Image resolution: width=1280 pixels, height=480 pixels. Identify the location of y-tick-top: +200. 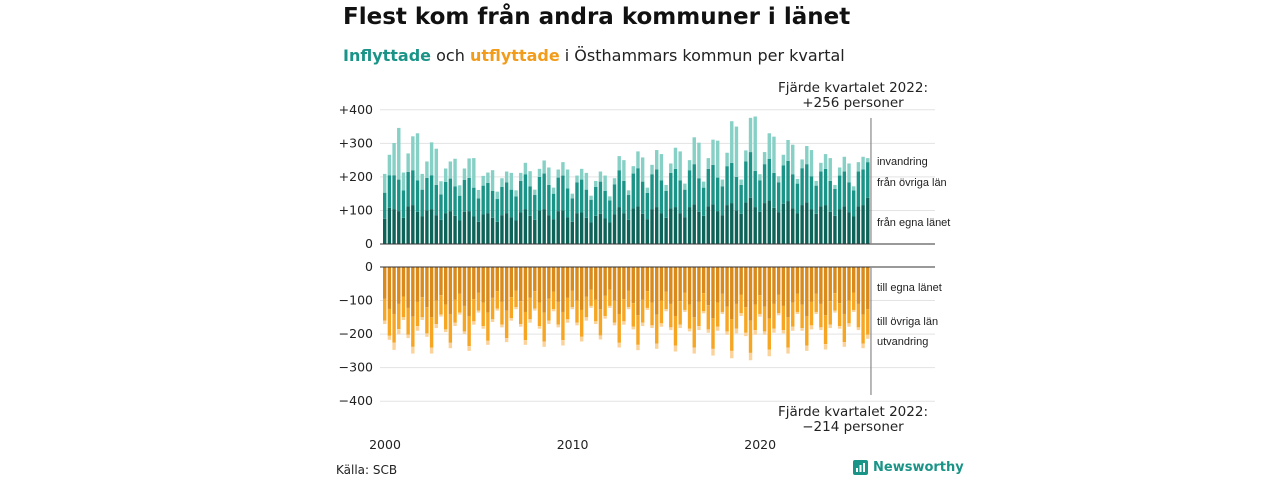
(356, 176).